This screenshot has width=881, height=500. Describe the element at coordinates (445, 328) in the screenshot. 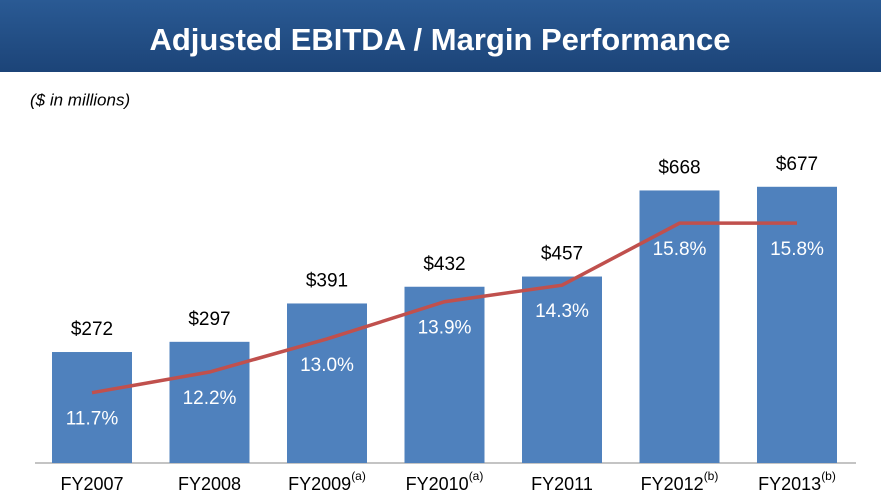

I see `margin-label: 13.9%` at that location.